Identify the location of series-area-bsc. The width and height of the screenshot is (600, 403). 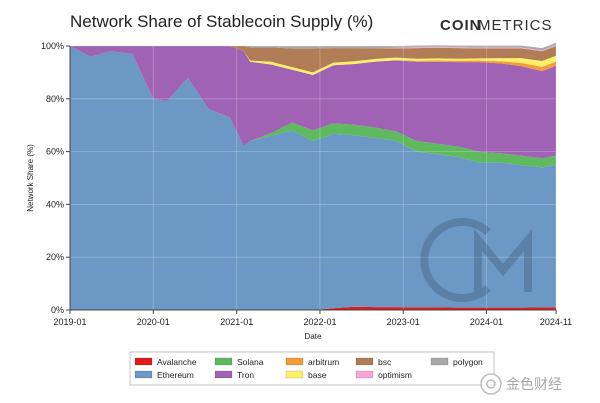
(313, 59).